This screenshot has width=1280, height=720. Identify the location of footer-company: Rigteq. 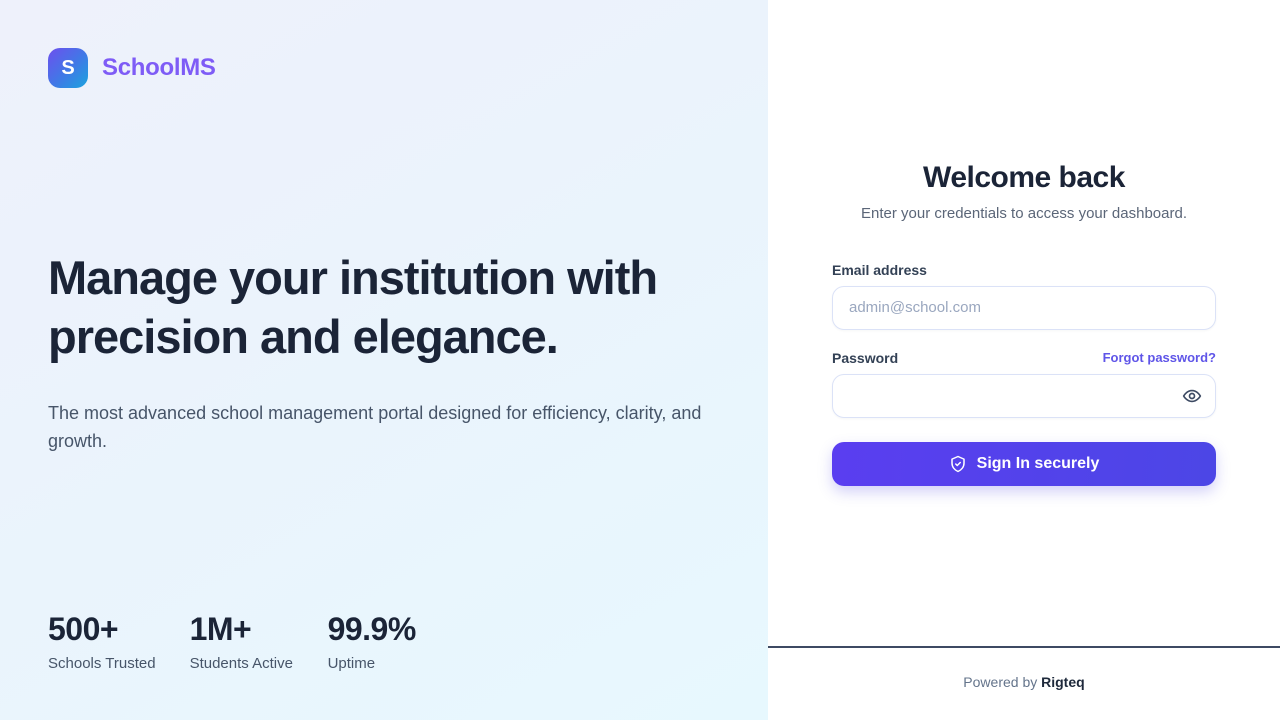
(1063, 682).